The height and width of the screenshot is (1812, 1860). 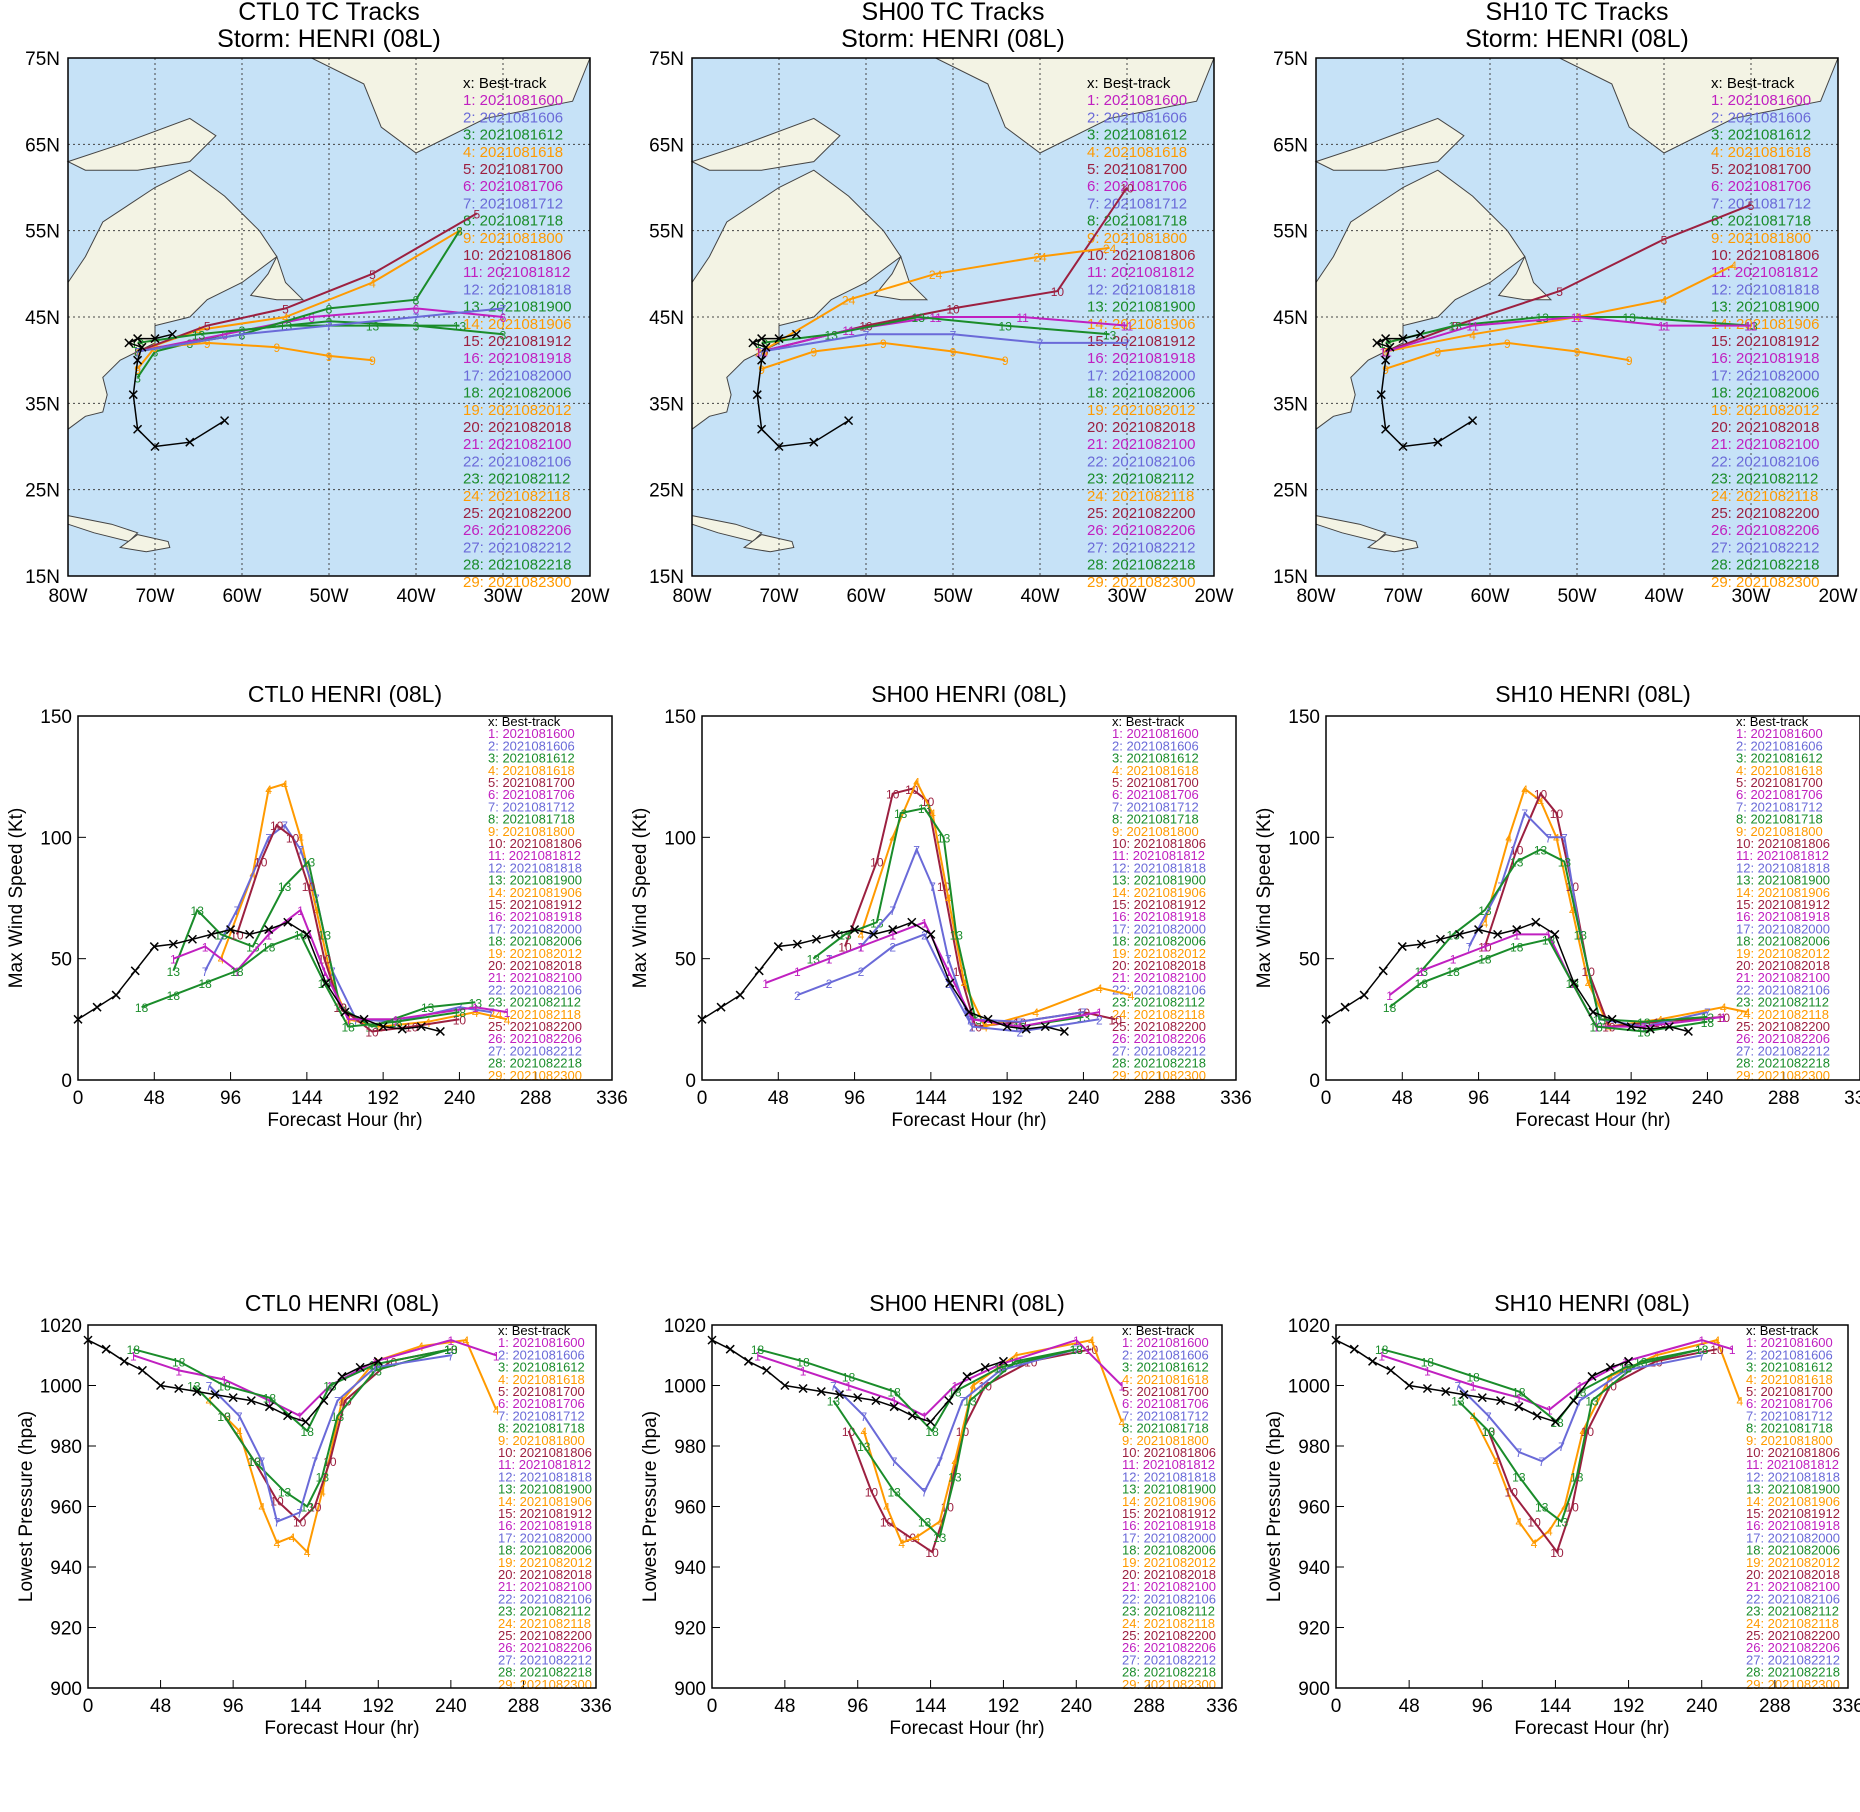 I want to click on y-tick-label: 35N, so click(x=666, y=404).